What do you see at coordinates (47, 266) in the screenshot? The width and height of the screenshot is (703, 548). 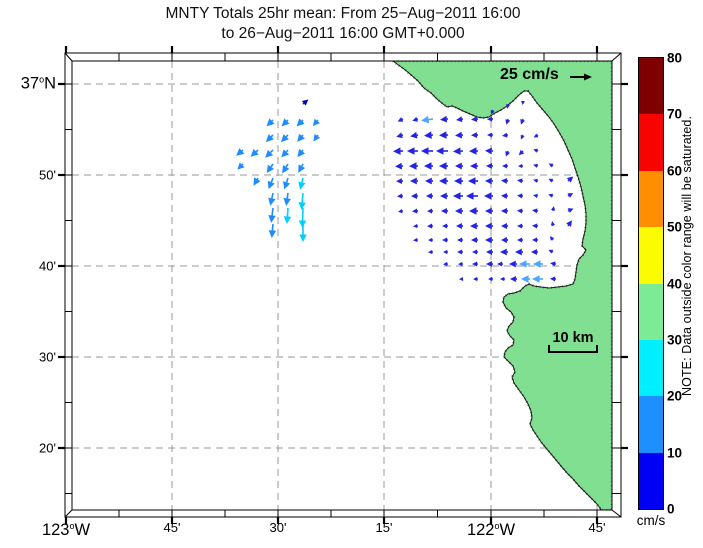 I see `y-axis-tick-label: 40'` at bounding box center [47, 266].